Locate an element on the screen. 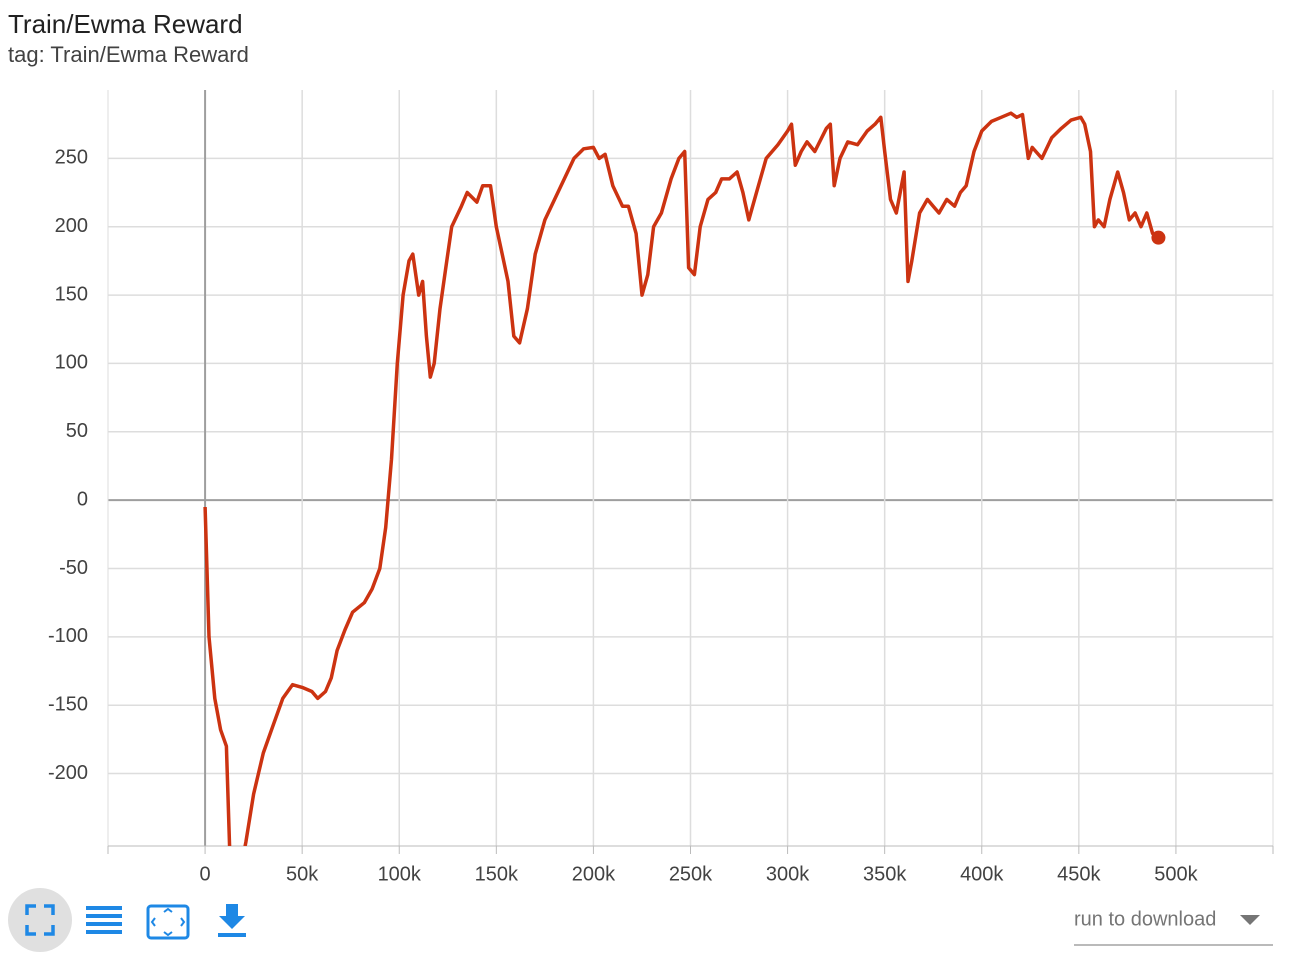 The width and height of the screenshot is (1300, 973). y-tick-label: 250 is located at coordinates (71, 158).